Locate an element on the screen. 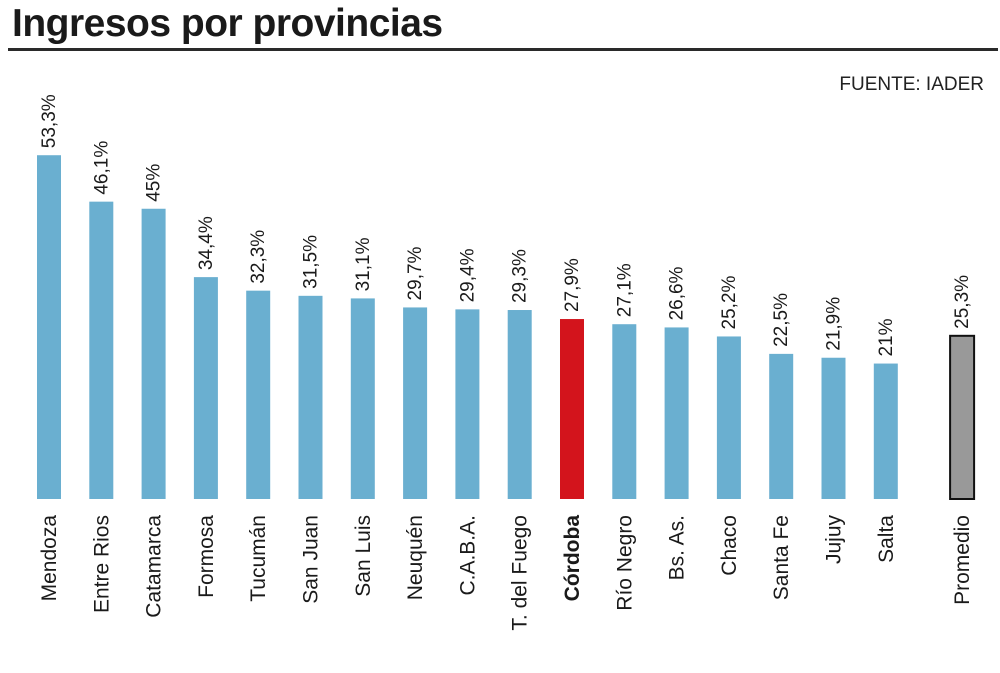  category-label-2: Catamarca is located at coordinates (154, 566).